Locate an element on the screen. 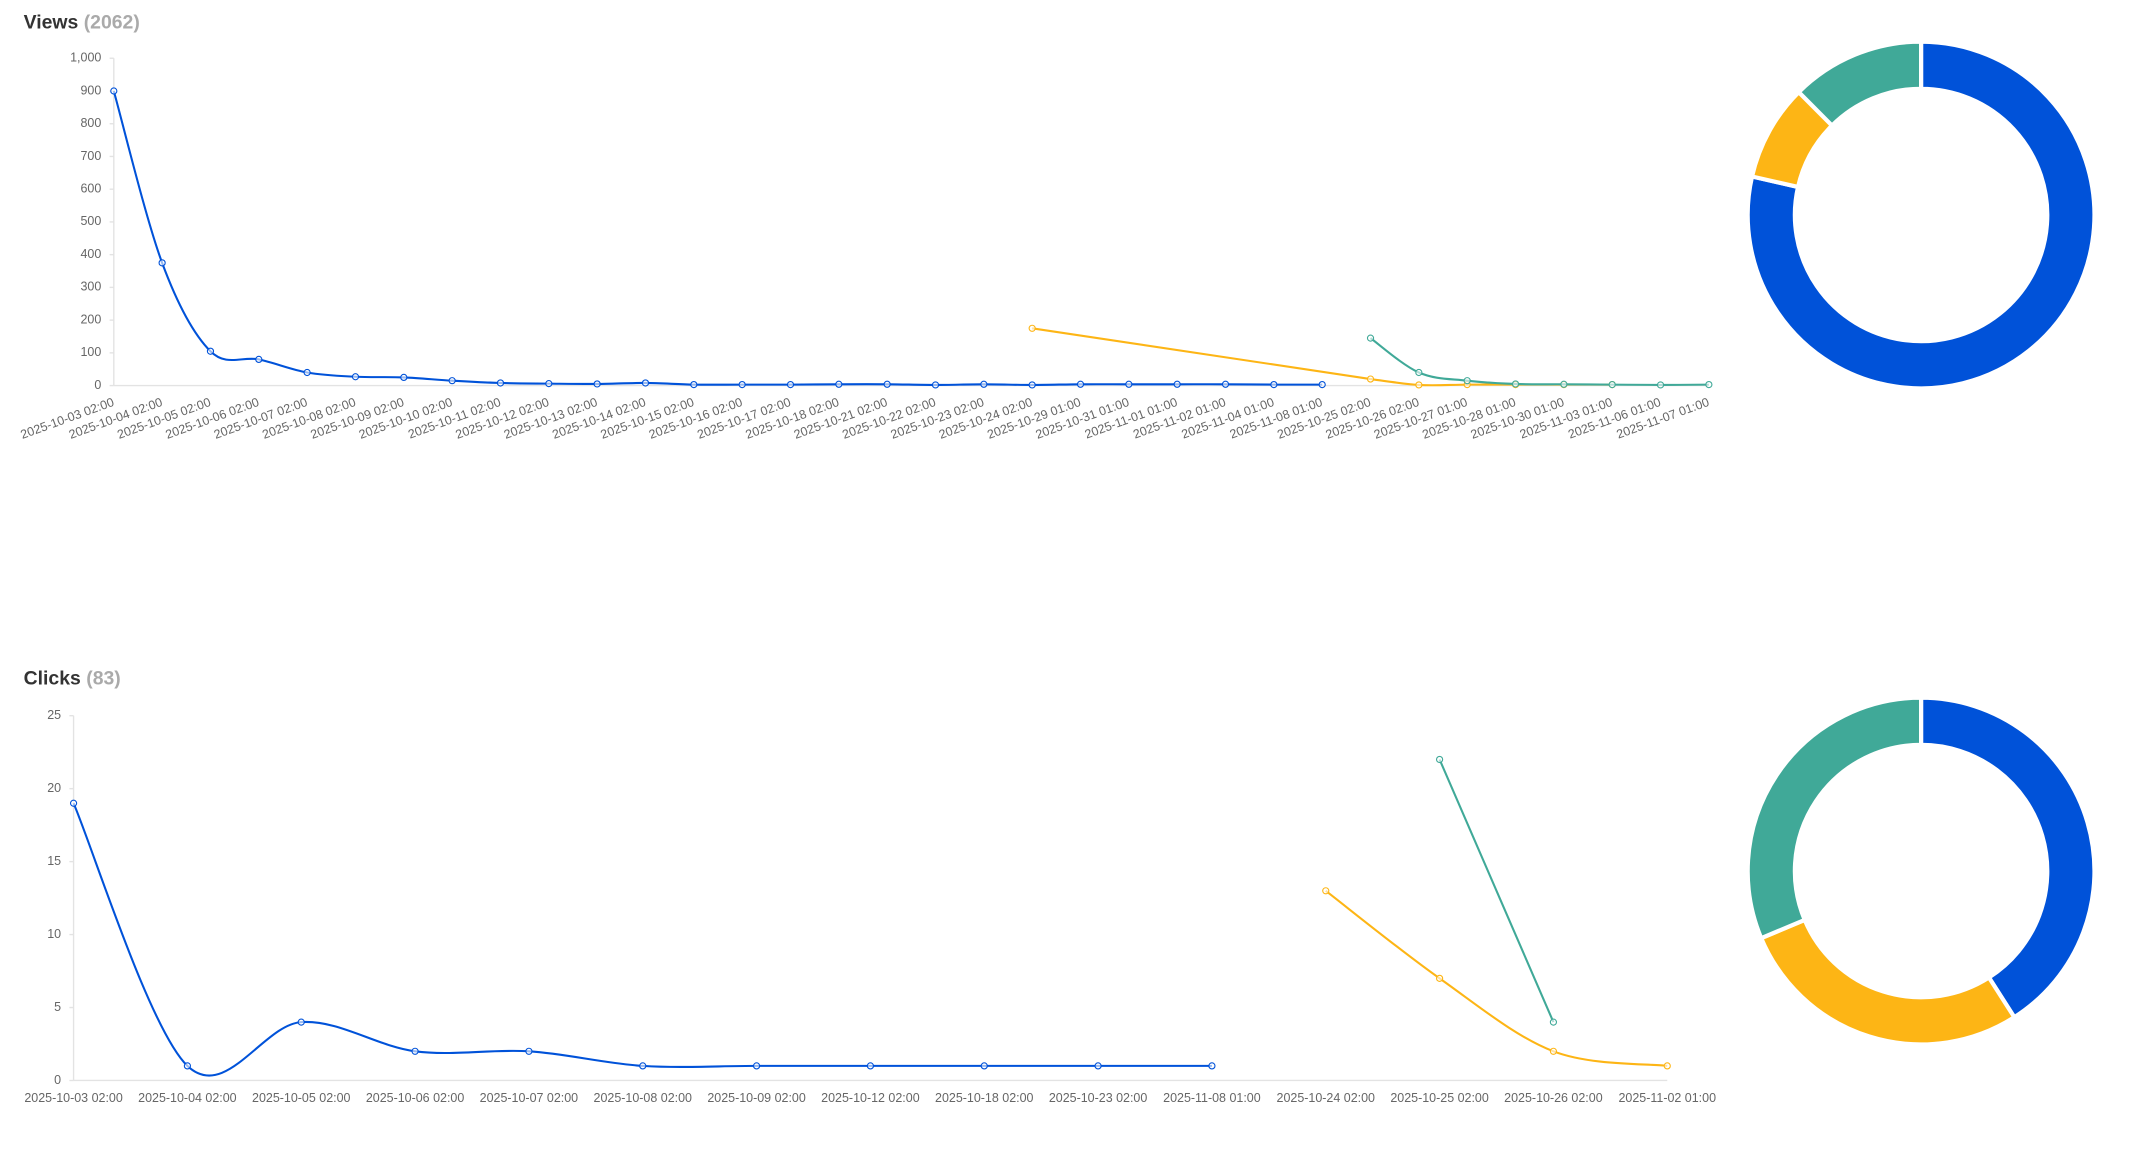  y-tick-label: 200 is located at coordinates (91, 319).